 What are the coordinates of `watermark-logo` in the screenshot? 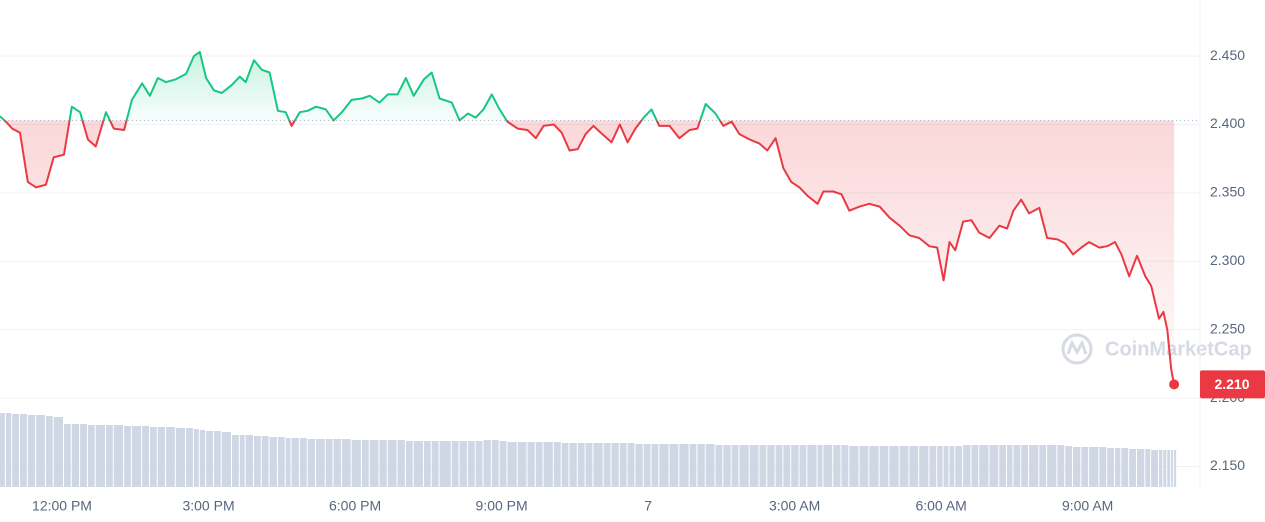 It's located at (1077, 349).